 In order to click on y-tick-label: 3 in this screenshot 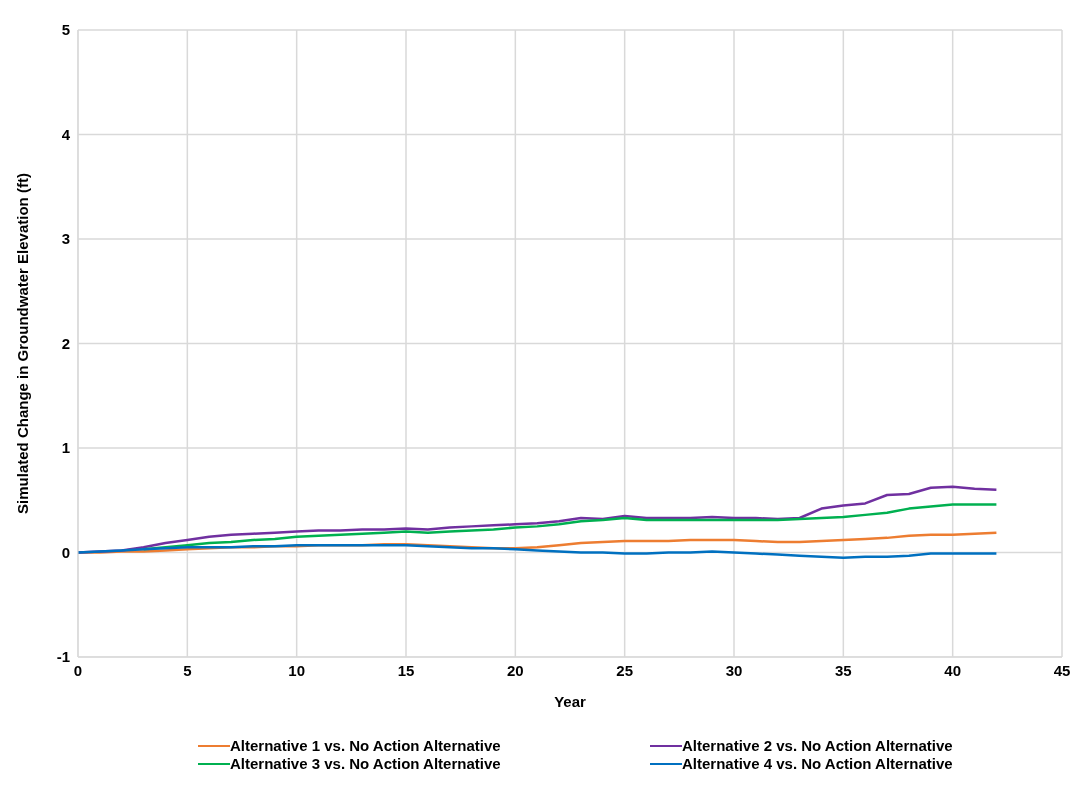, I will do `click(65, 239)`.